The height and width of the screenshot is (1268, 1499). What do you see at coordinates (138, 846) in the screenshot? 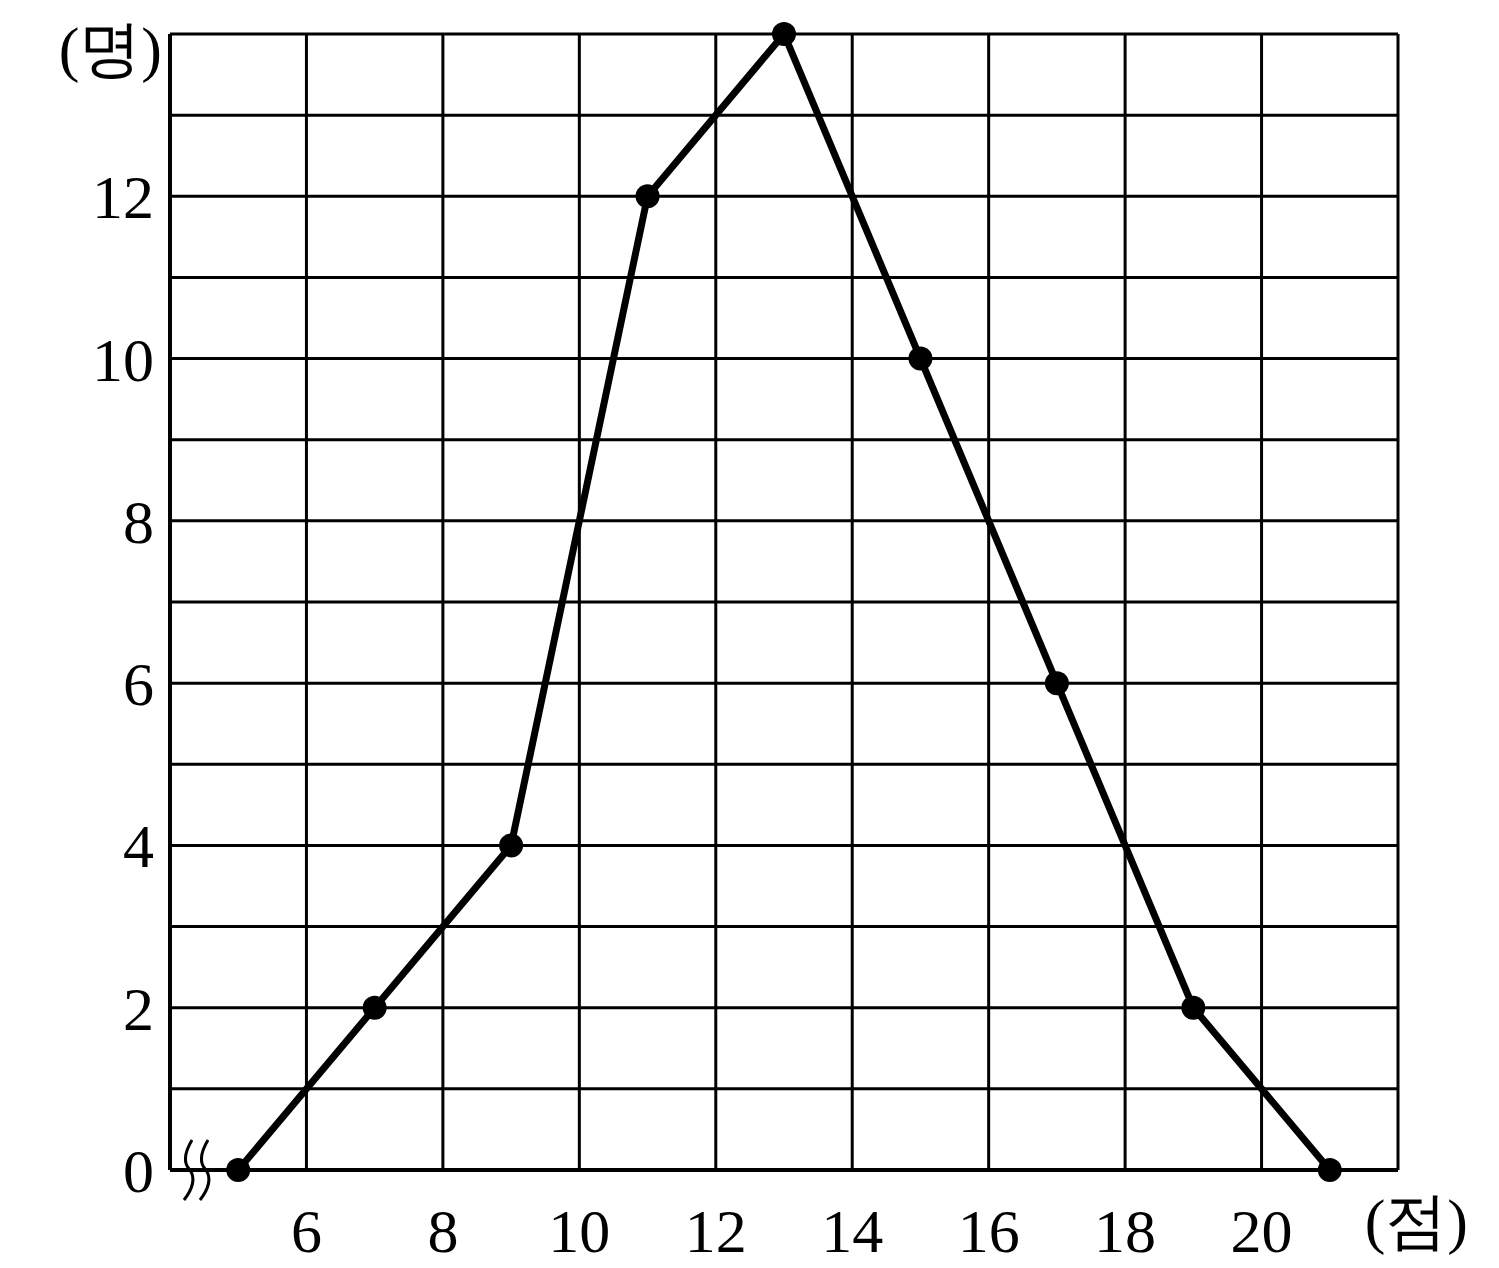
I see `y-tick-label: 4` at bounding box center [138, 846].